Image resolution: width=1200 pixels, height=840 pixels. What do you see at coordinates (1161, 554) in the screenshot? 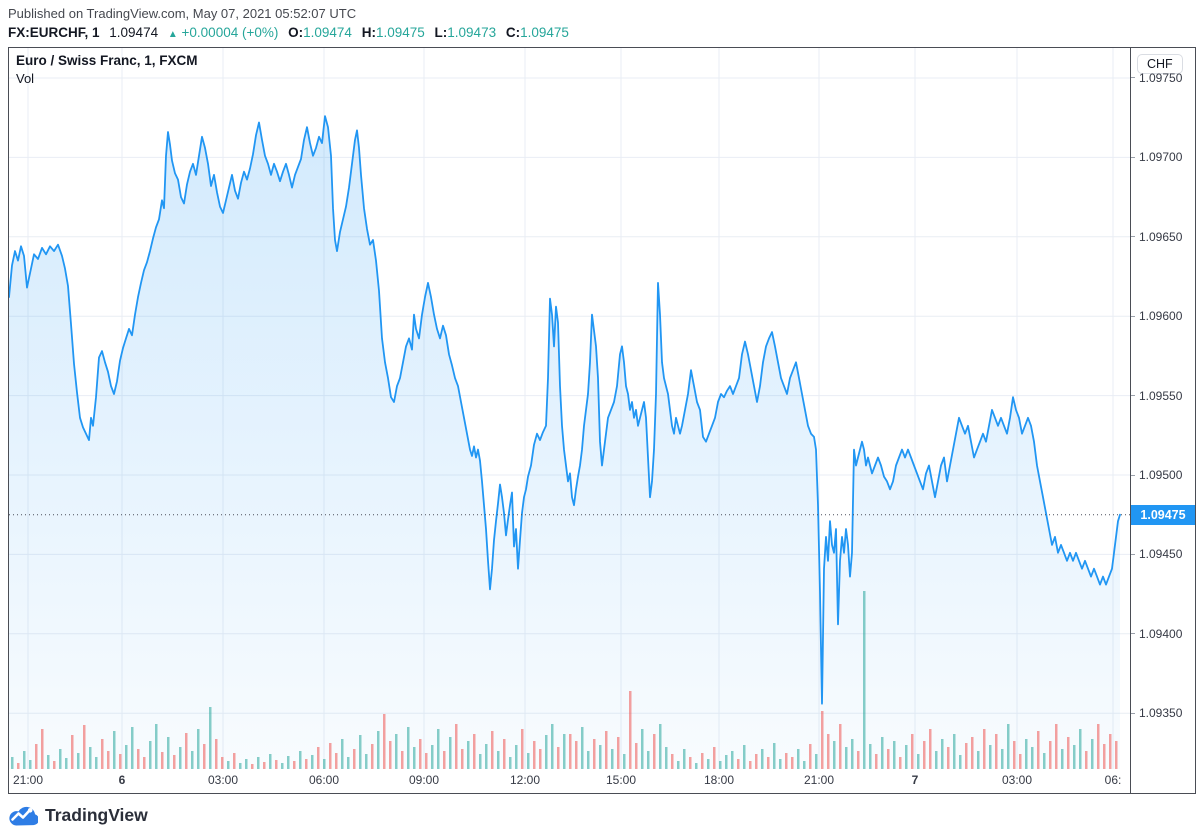
I see `price-tick-label: 1.09450` at bounding box center [1161, 554].